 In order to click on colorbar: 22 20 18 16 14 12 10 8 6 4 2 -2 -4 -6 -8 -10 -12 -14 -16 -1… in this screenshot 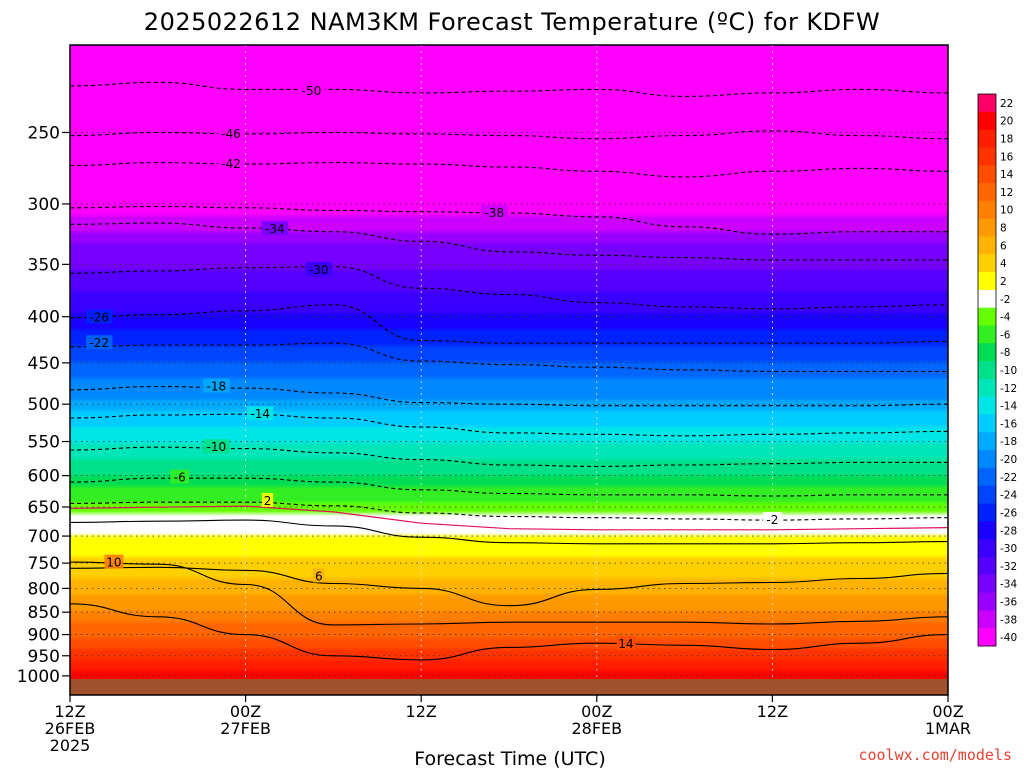, I will do `click(997, 370)`.